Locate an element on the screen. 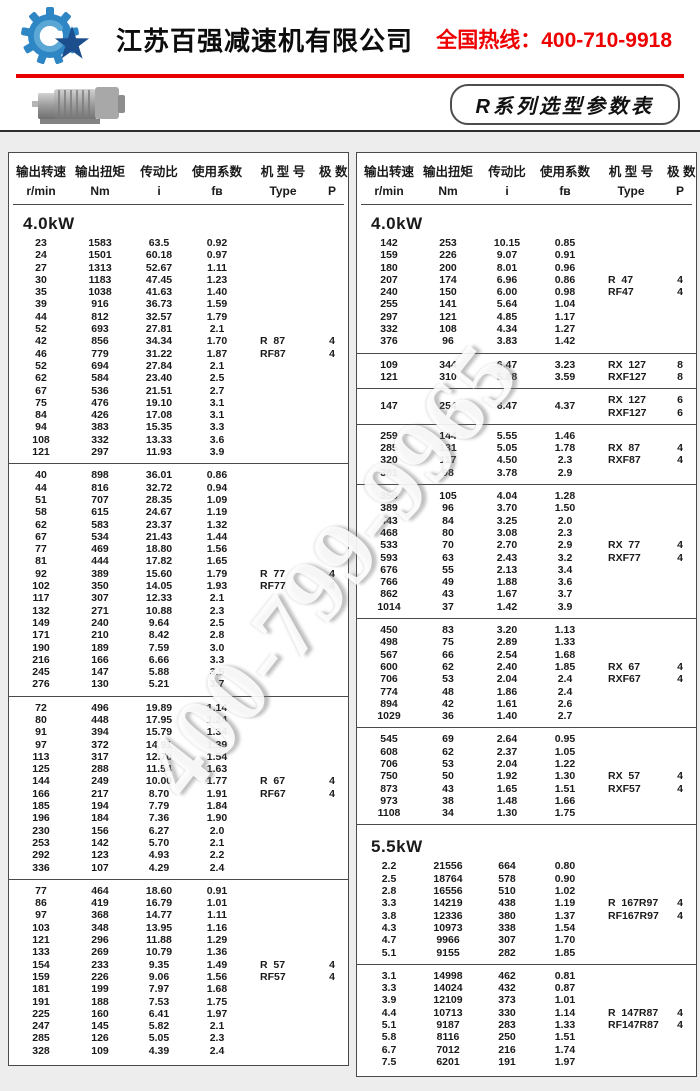 The height and width of the screenshot is (1091, 700). cell-torque: 307 is located at coordinates (100, 598).